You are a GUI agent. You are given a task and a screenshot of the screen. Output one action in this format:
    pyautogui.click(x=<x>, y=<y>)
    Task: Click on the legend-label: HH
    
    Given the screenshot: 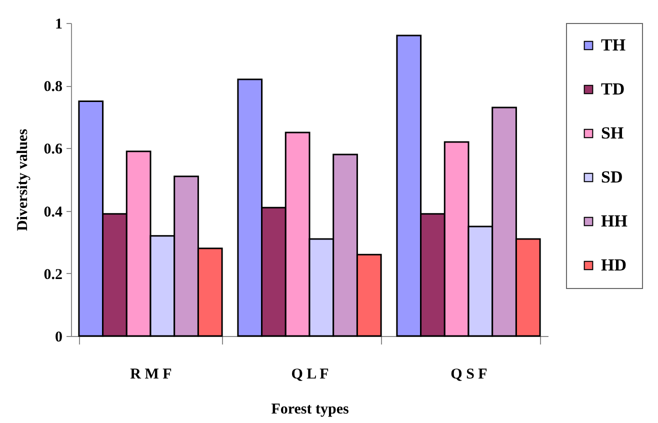 What is the action you would take?
    pyautogui.click(x=614, y=221)
    